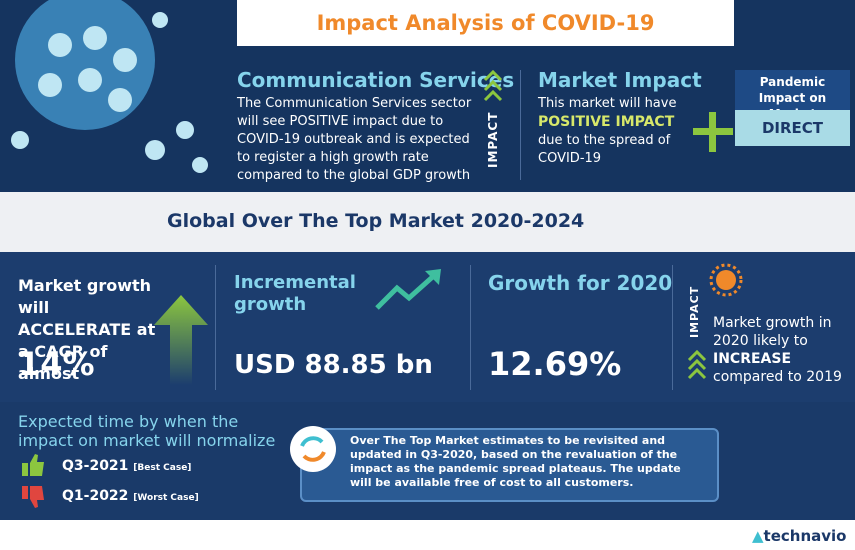  Describe the element at coordinates (555, 364) in the screenshot. I see `stat-value: 12.69%` at that location.